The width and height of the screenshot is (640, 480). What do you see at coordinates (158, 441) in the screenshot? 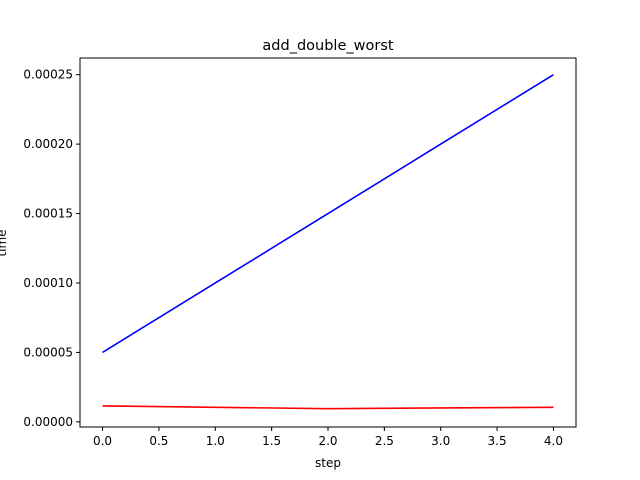
I see `x-tick-label: 0.5` at bounding box center [158, 441].